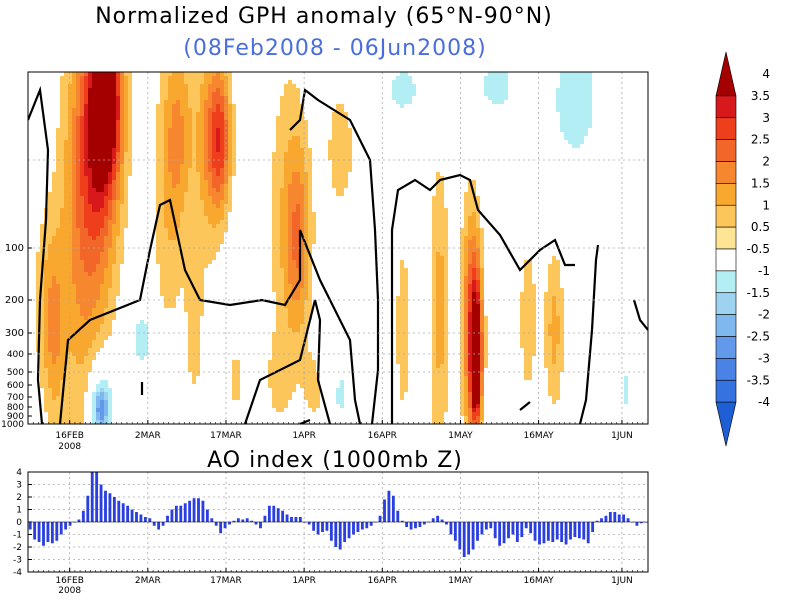 This screenshot has height=600, width=800. Describe the element at coordinates (203, 511) in the screenshot. I see `ao-bar` at that location.